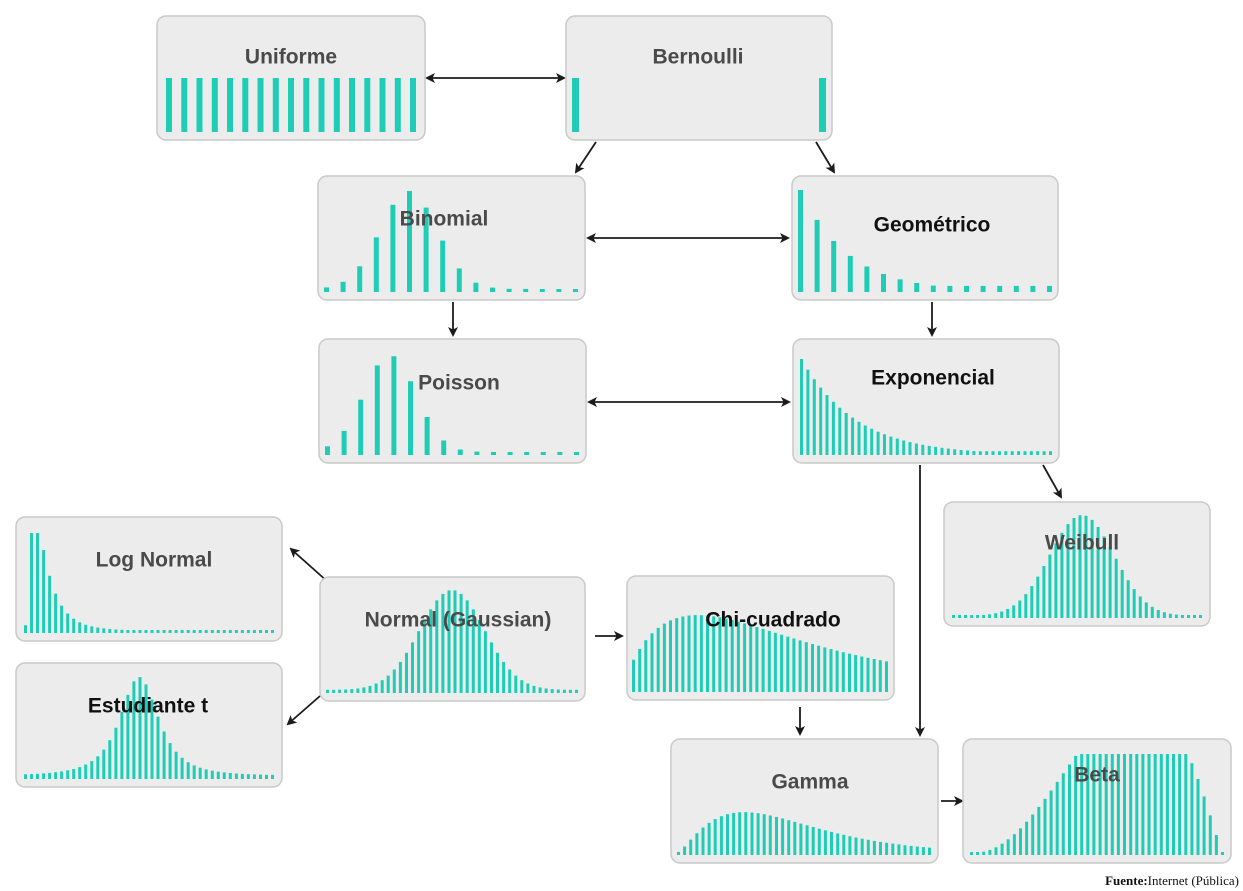 The image size is (1243, 891). Describe the element at coordinates (1077, 566) in the screenshot. I see `distribution-bars` at that location.